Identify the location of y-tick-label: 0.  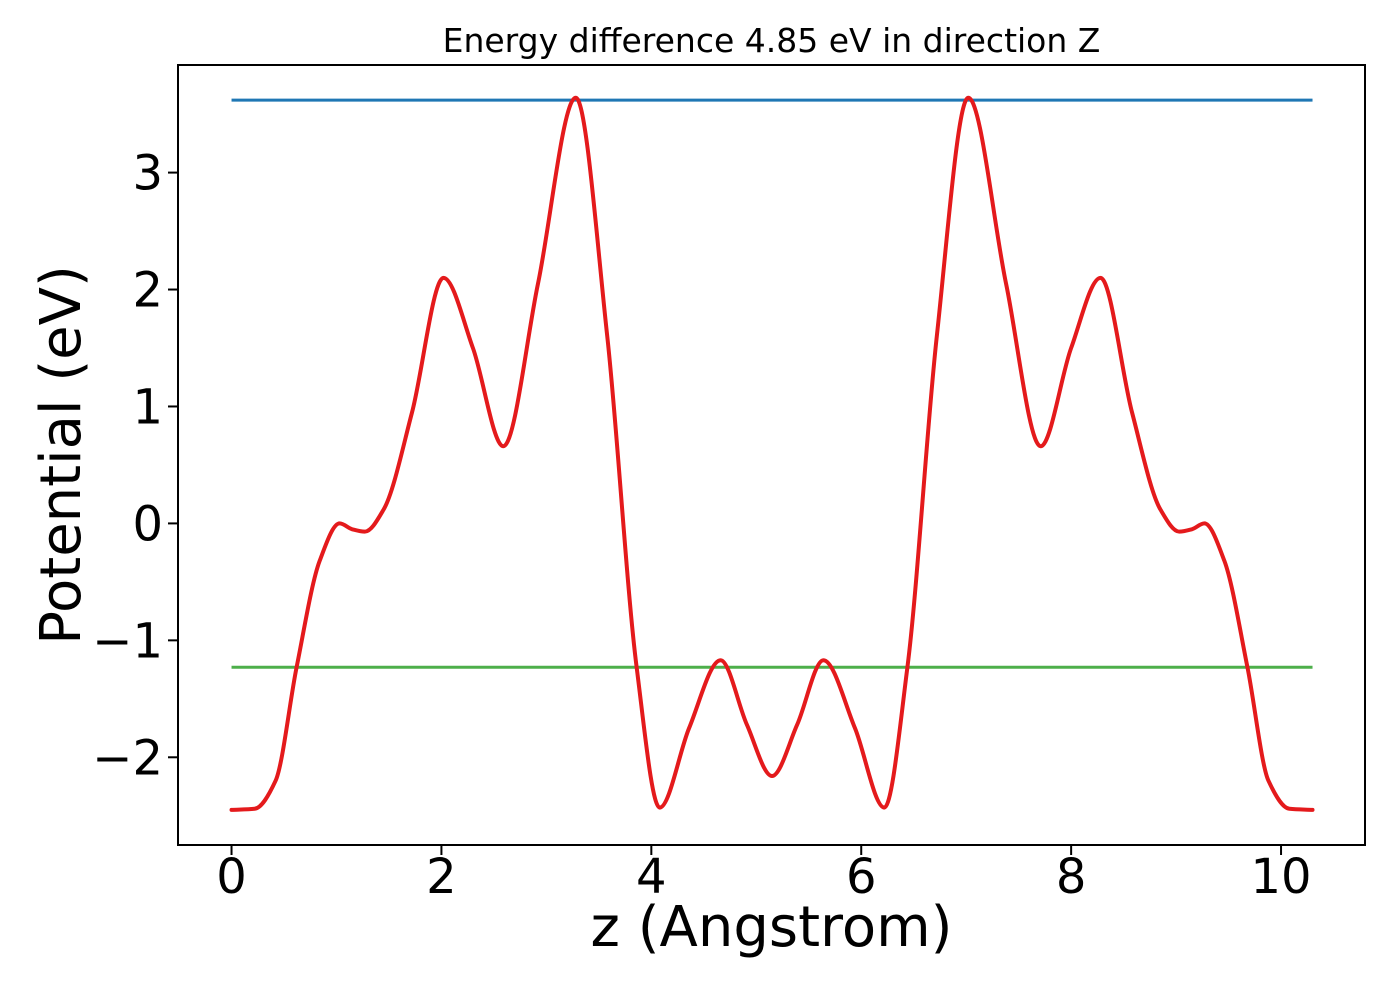
(147, 524).